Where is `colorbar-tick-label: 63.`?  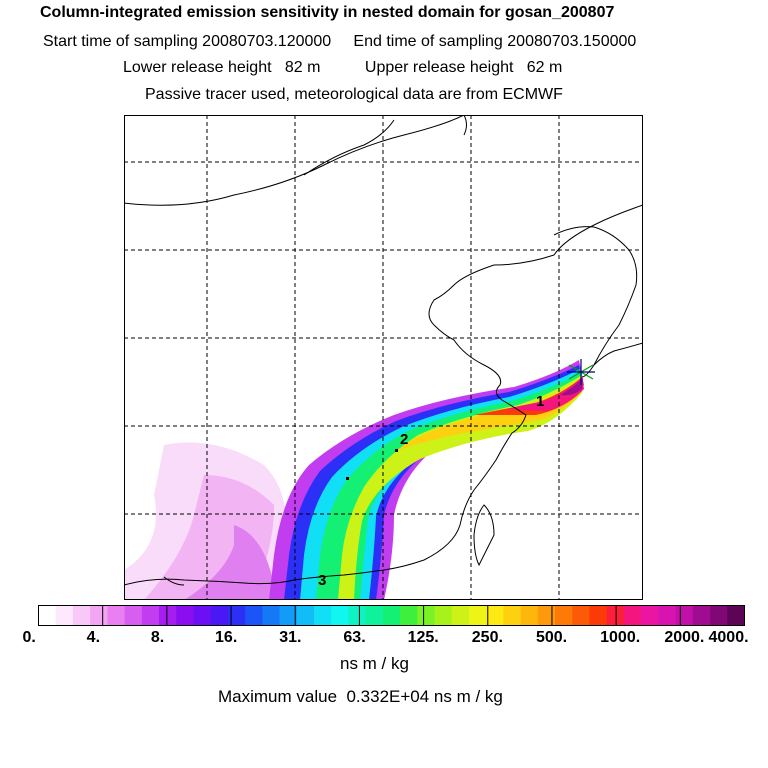 colorbar-tick-label: 63. is located at coordinates (354, 637).